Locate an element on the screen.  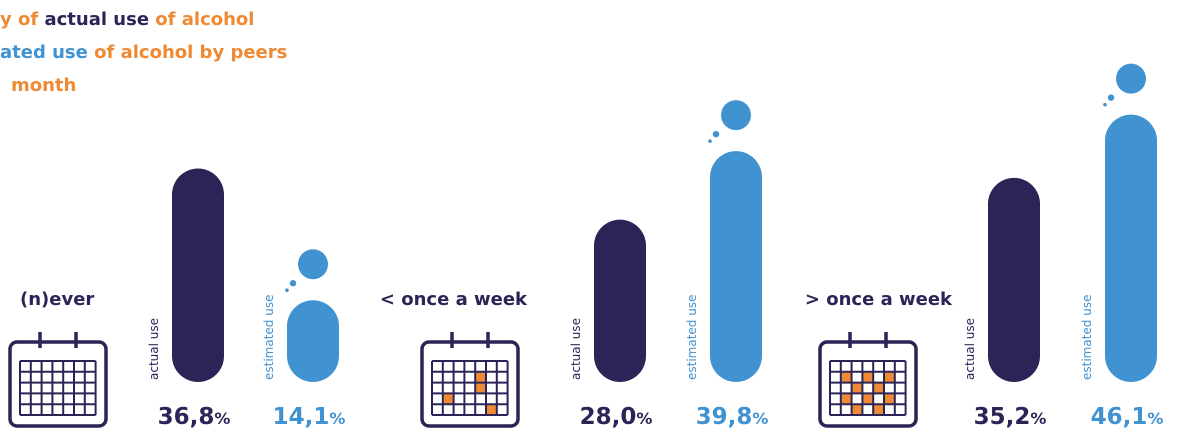
data-label: 14,1% is located at coordinates (309, 417).